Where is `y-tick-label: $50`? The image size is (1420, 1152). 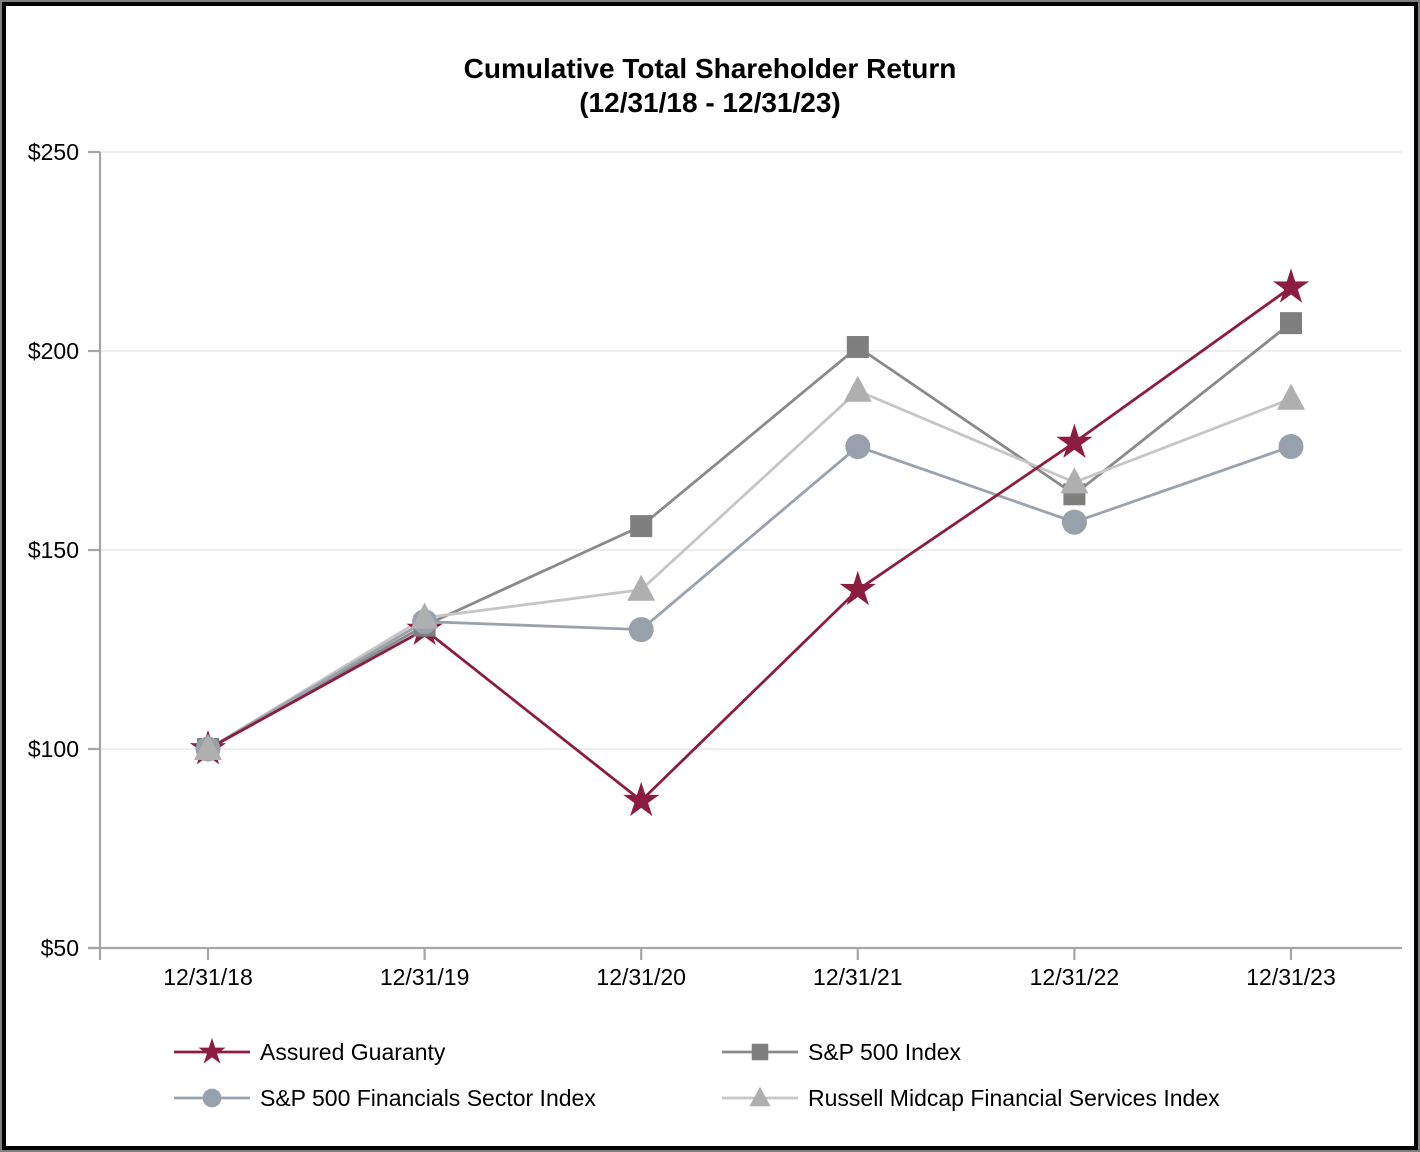 y-tick-label: $50 is located at coordinates (60, 948).